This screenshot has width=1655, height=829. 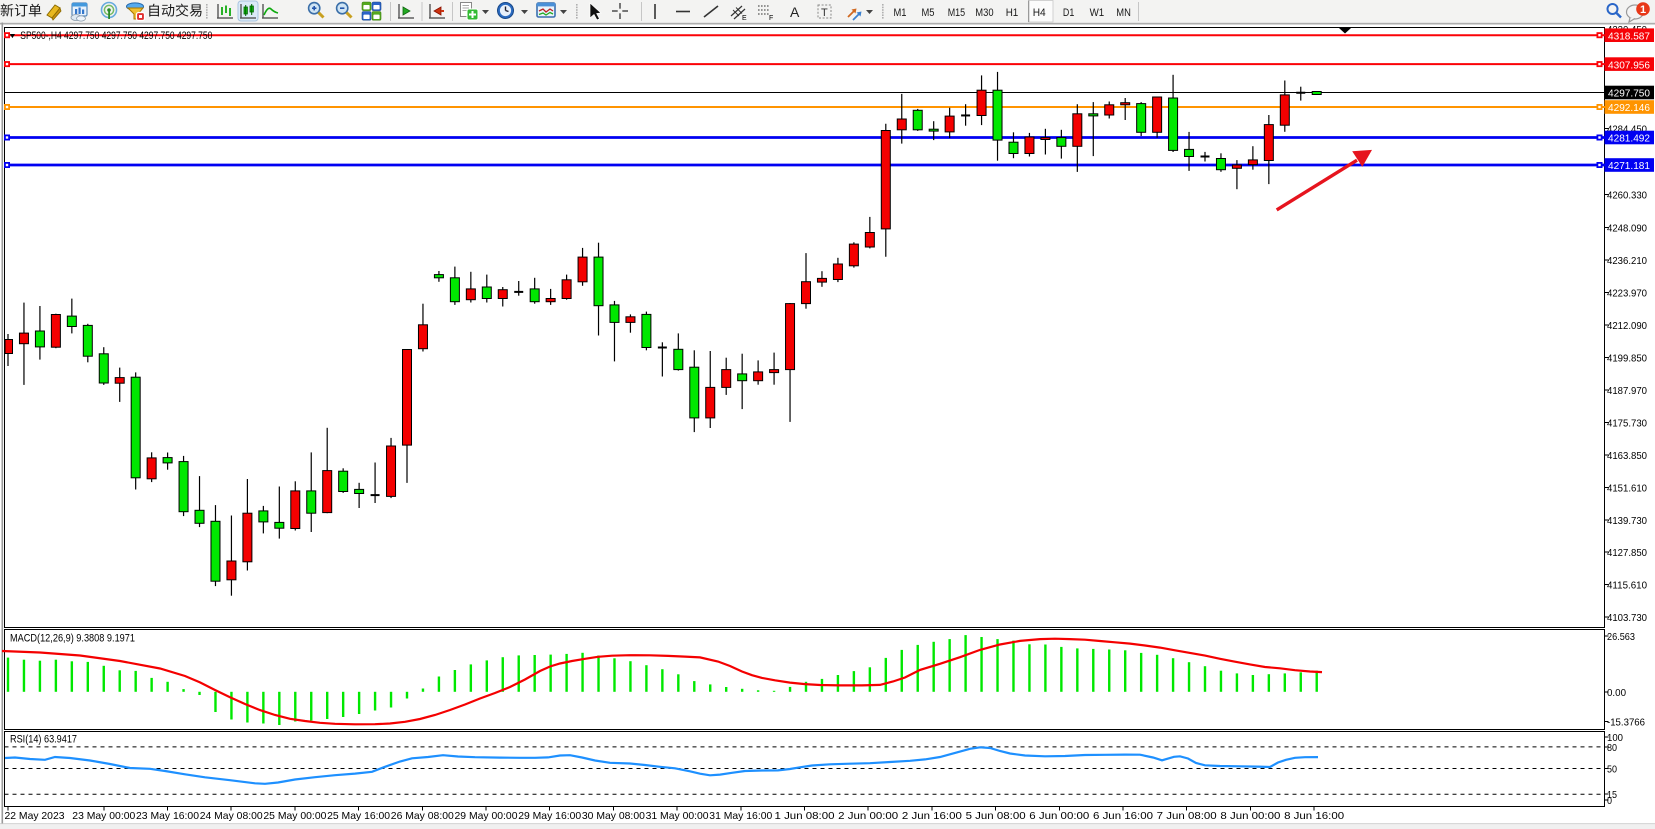 What do you see at coordinates (358, 816) in the screenshot?
I see `svg-text: 25 May 16:00` at bounding box center [358, 816].